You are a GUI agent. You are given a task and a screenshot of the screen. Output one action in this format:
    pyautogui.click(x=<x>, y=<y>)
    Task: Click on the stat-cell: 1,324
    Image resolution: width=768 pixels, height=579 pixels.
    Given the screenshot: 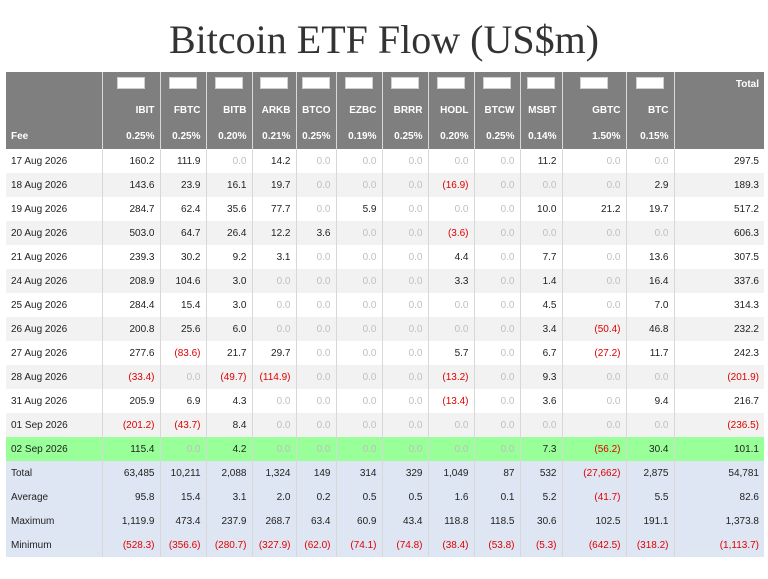 What is the action you would take?
    pyautogui.click(x=273, y=473)
    